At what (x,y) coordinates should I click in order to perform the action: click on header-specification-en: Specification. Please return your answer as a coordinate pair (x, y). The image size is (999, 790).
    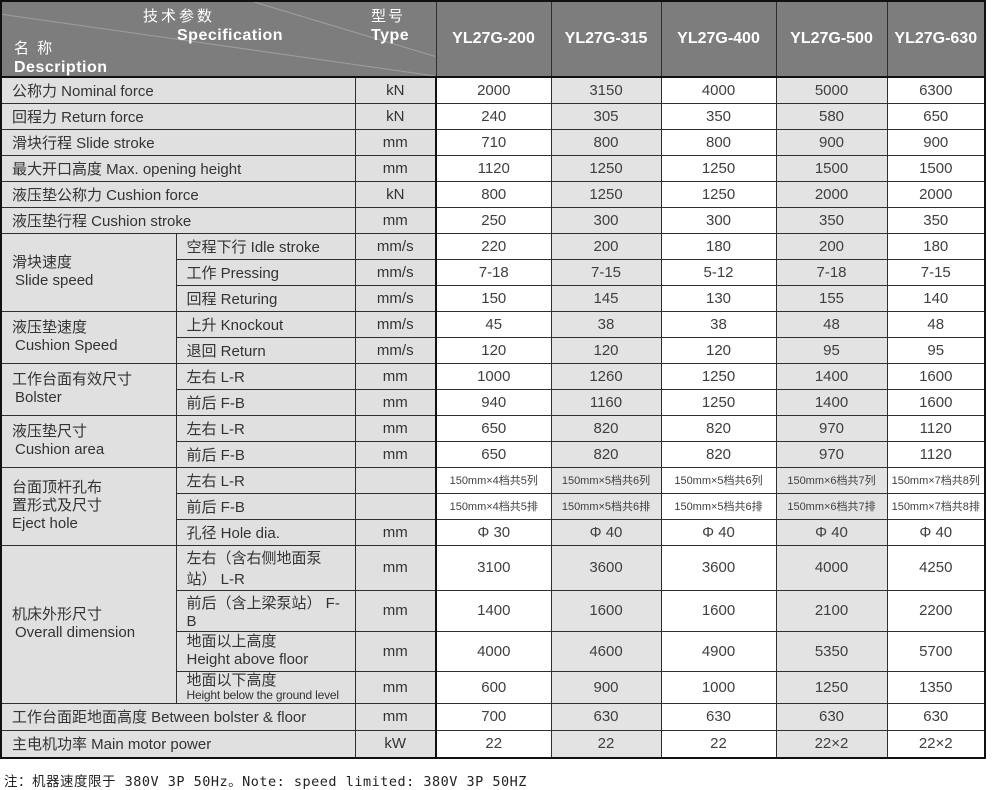
    Looking at the image, I should click on (230, 35).